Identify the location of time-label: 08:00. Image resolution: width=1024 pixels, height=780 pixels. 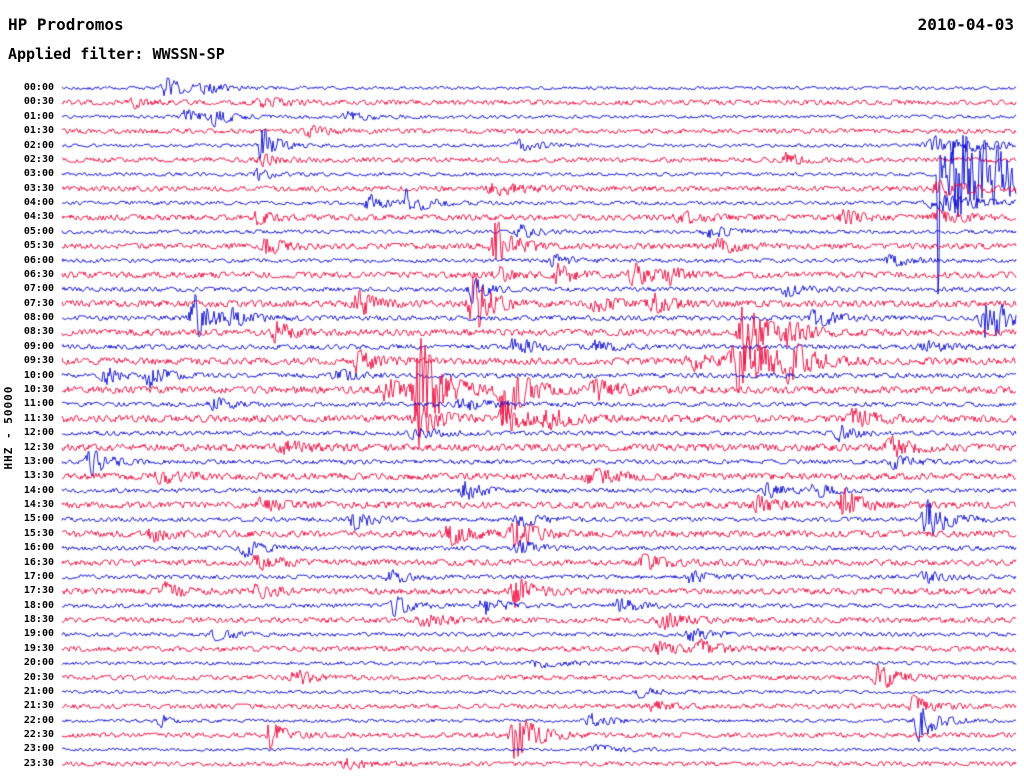
(38, 318).